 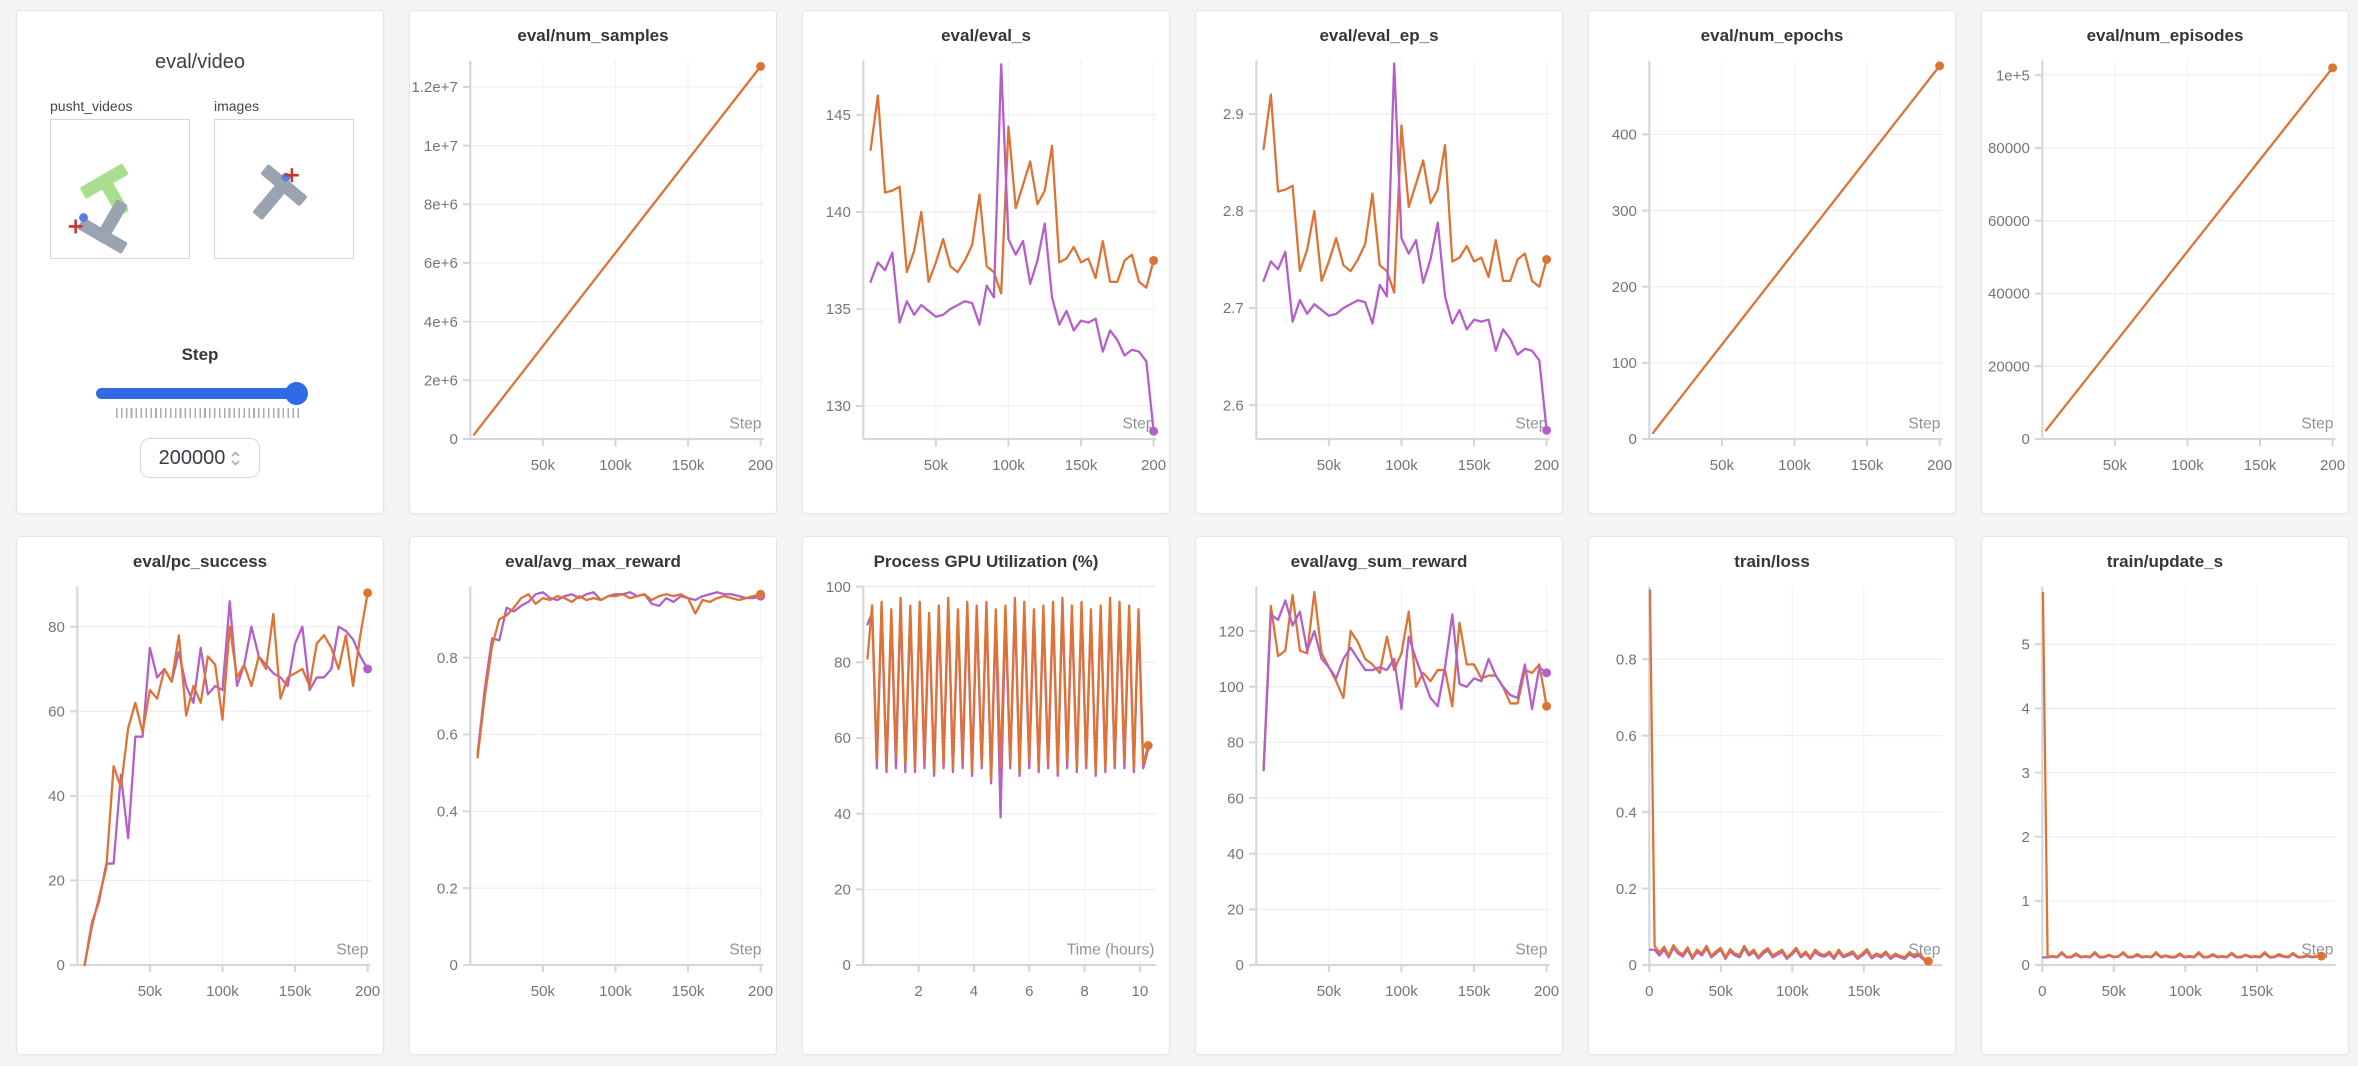 I want to click on tick-labels: 0 0.2 0.4 0.6 0.8 50k 100k 150k 200, so click(x=605, y=825).